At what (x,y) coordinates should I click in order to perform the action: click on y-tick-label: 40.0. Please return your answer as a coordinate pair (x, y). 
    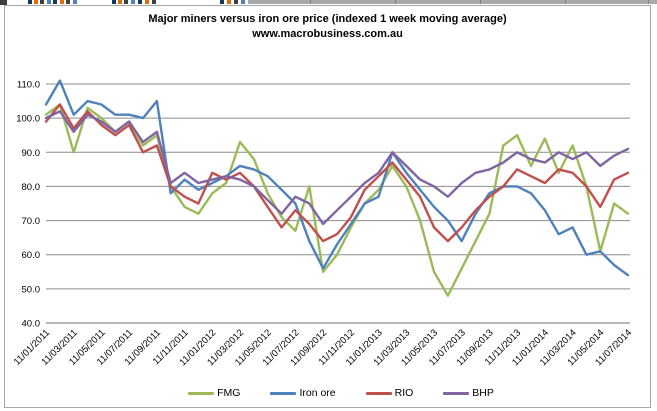
    Looking at the image, I should click on (31, 324).